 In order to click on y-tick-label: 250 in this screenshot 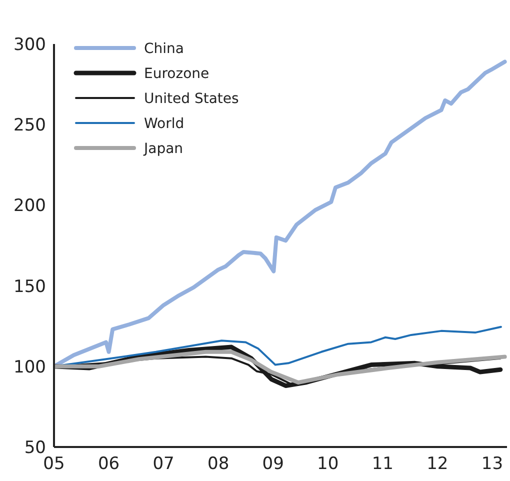, I will do `click(30, 126)`.